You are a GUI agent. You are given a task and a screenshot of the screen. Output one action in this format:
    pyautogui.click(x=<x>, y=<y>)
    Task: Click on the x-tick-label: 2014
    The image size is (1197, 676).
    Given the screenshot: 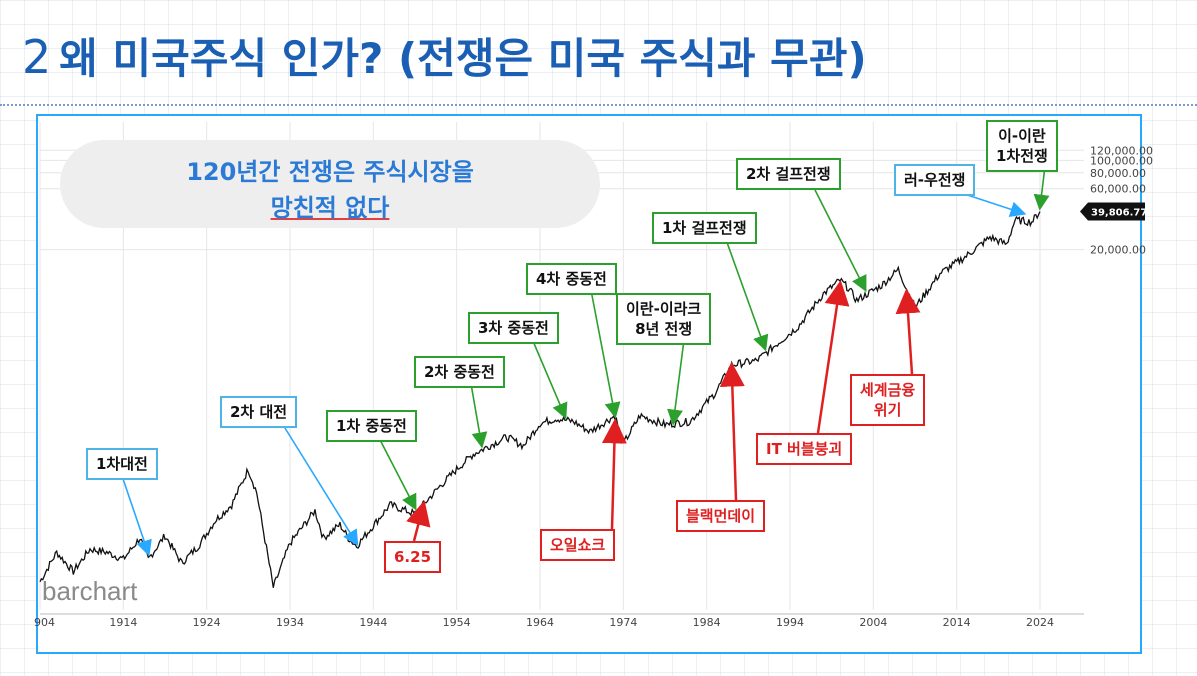 What is the action you would take?
    pyautogui.click(x=957, y=622)
    